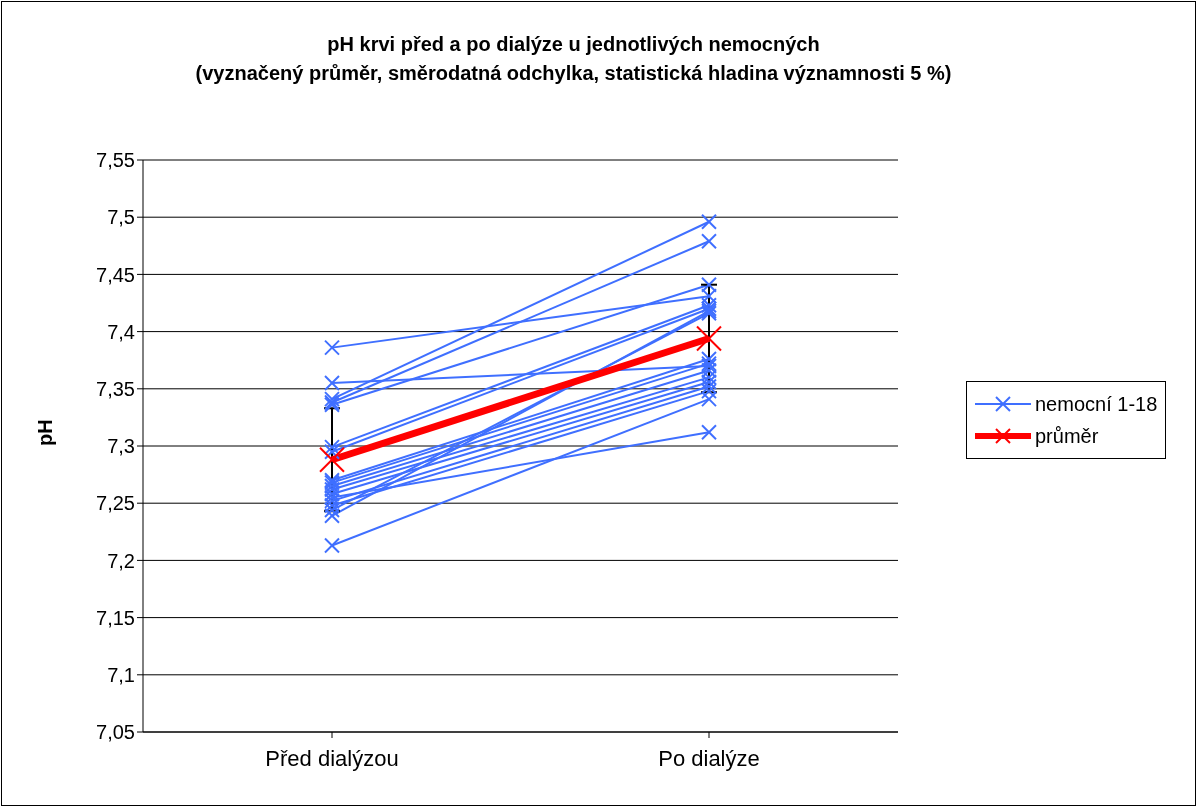 The image size is (1197, 807). What do you see at coordinates (332, 758) in the screenshot?
I see `x-tick-label: Před dialýzou` at bounding box center [332, 758].